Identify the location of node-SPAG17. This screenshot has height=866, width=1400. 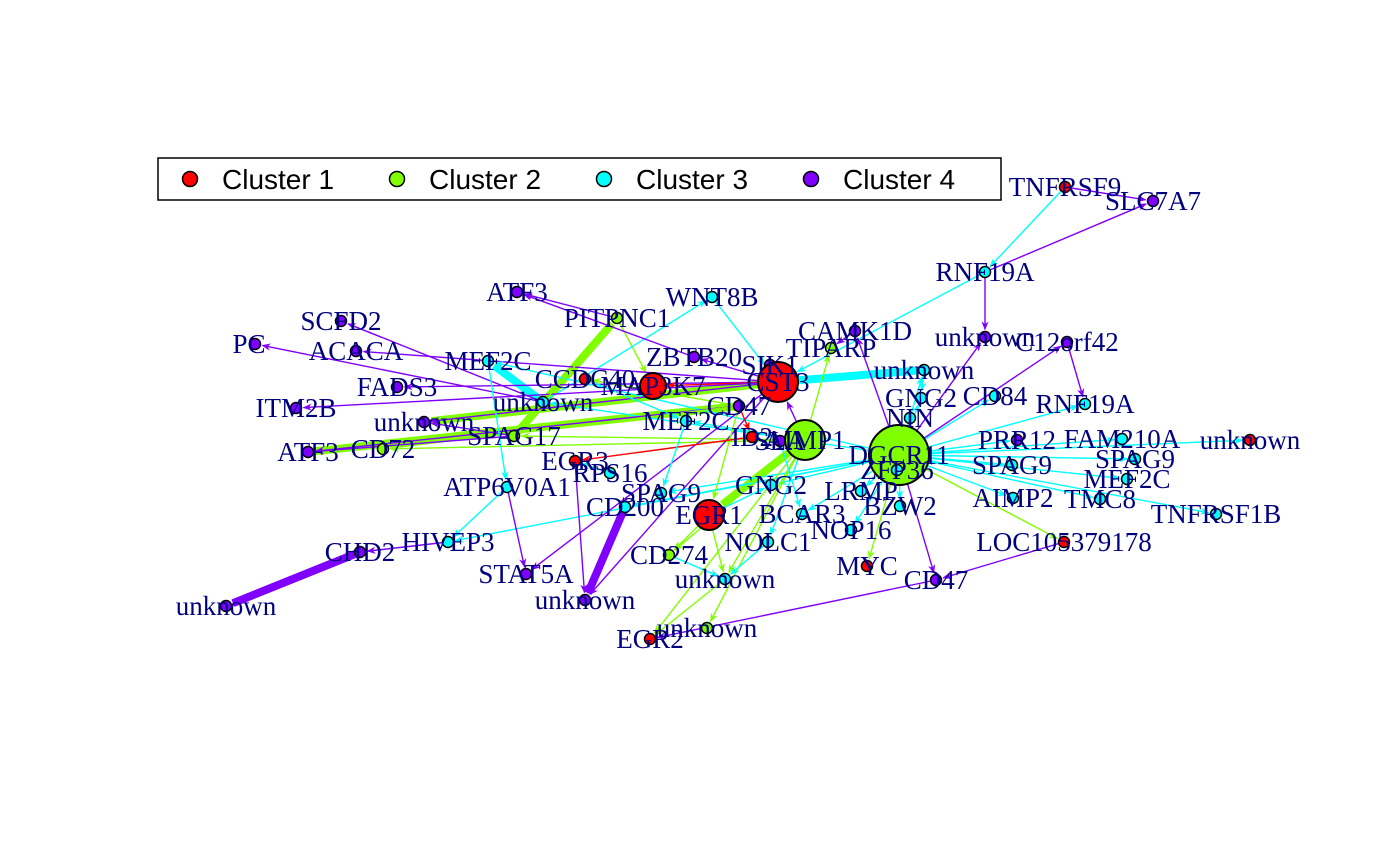
(514, 436).